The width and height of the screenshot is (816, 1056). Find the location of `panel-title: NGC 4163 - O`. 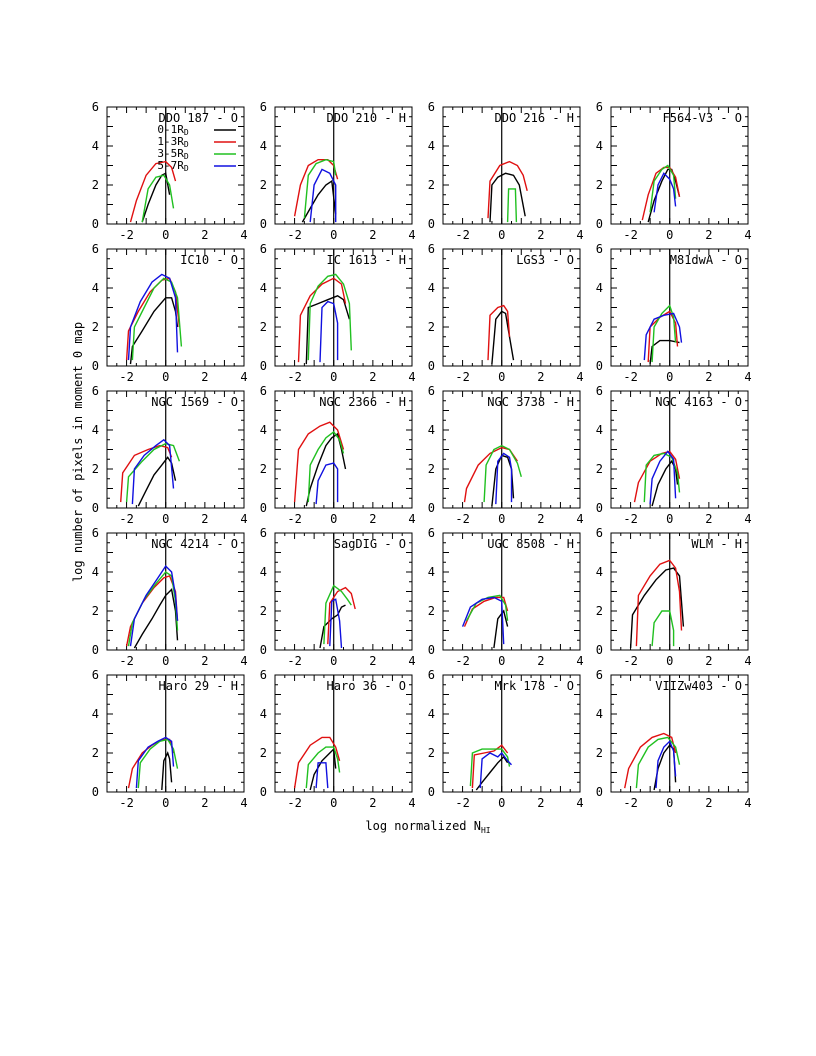

panel-title: NGC 4163 - O is located at coordinates (698, 402).